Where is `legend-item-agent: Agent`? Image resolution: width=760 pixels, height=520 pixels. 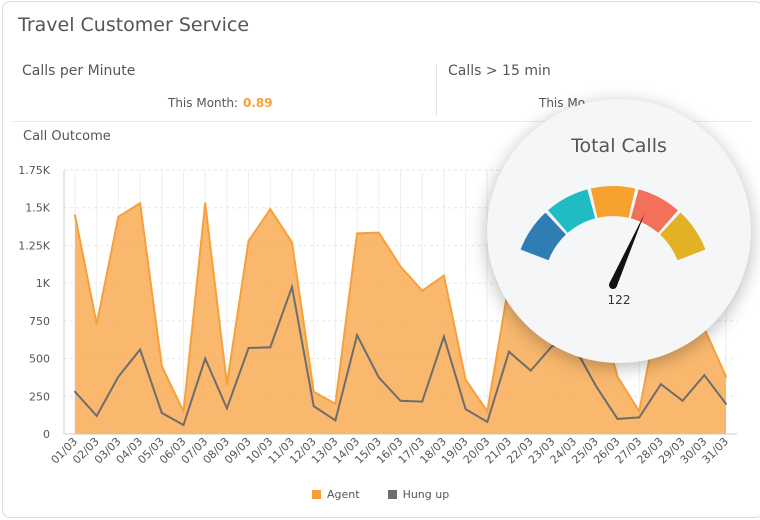
legend-item-agent: Agent is located at coordinates (336, 494).